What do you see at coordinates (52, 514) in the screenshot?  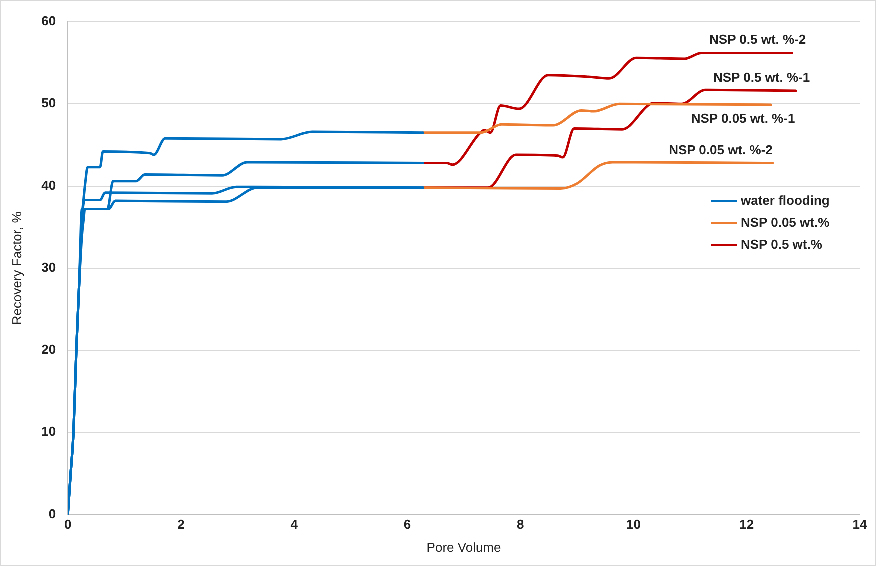 I see `y-tick-label: 0` at bounding box center [52, 514].